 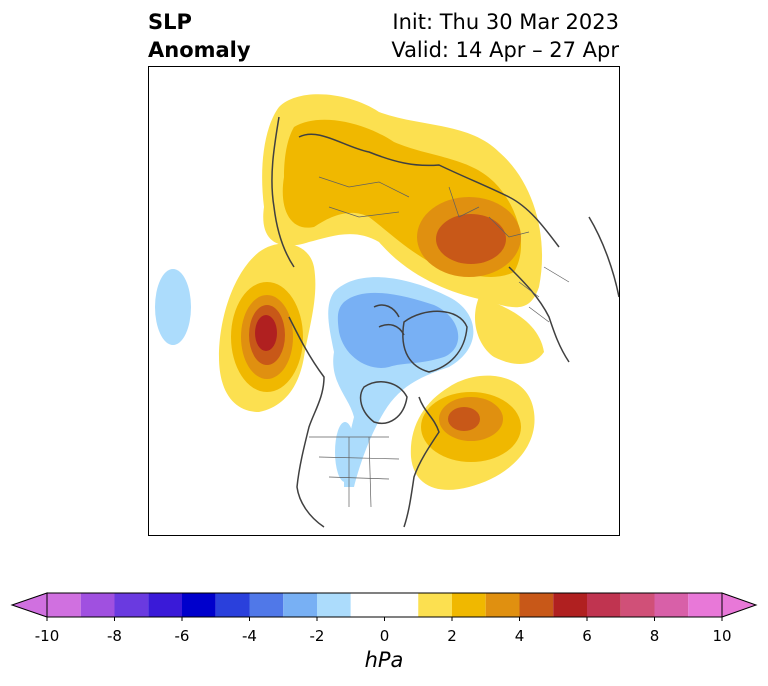 I want to click on border-lines-europe, so click(x=544, y=294).